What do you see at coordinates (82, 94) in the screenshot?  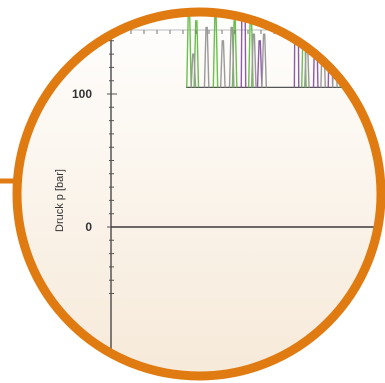 I see `y-tick-label: 100` at bounding box center [82, 94].